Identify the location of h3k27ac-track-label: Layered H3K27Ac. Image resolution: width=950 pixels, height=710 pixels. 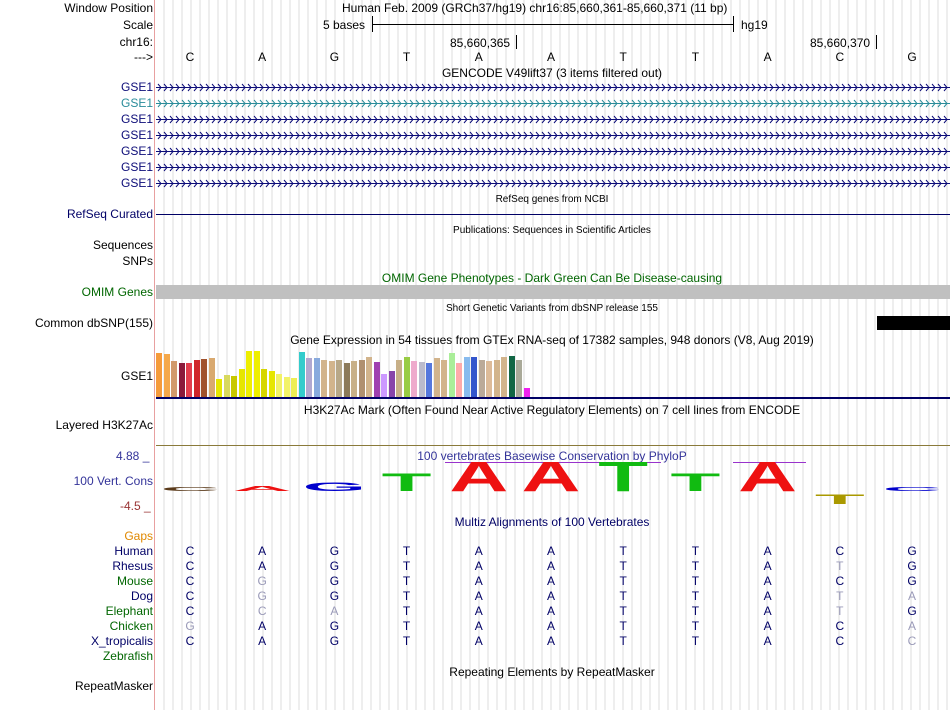
(104, 425).